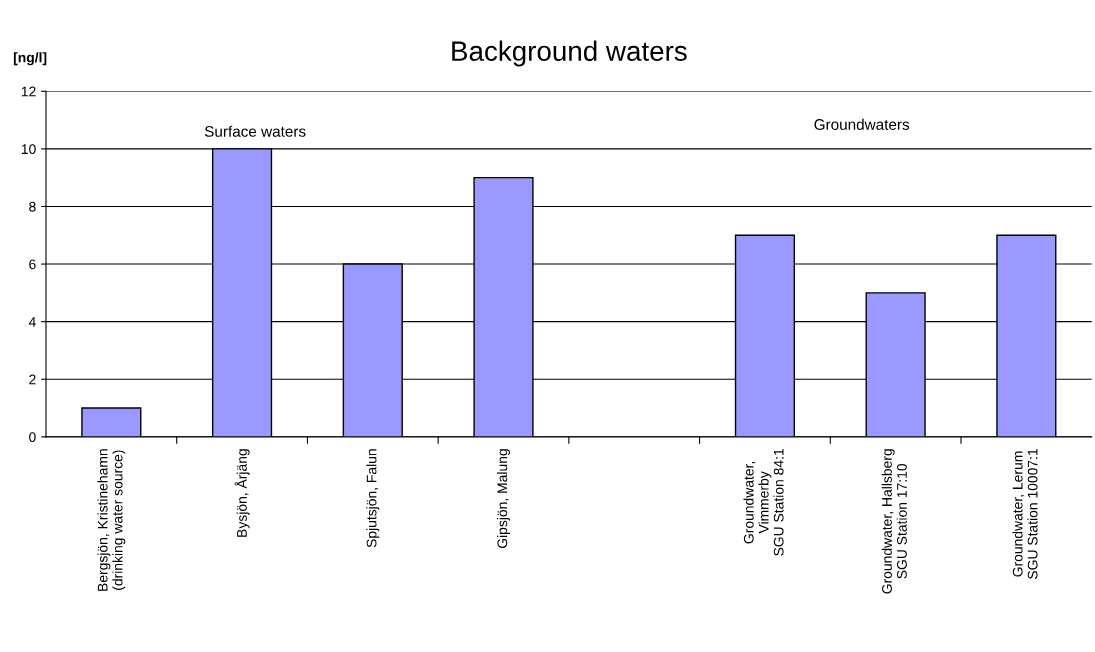 This screenshot has width=1095, height=652. What do you see at coordinates (569, 53) in the screenshot?
I see `chart-title: Background waters` at bounding box center [569, 53].